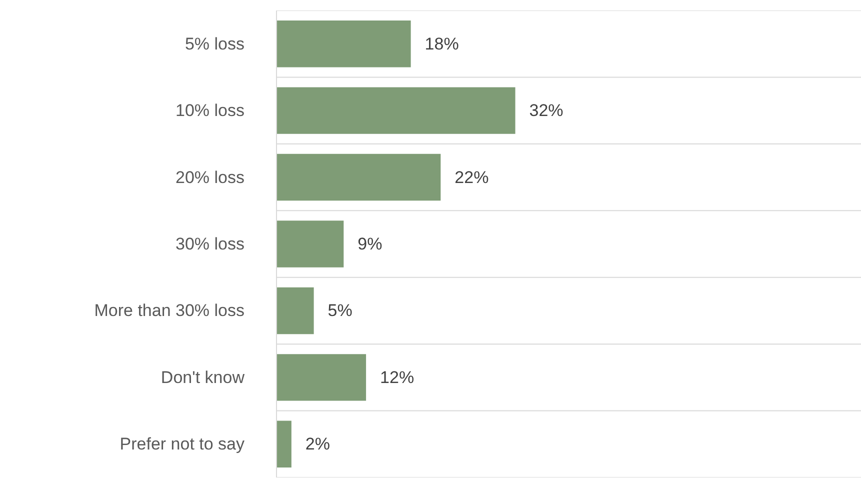 This screenshot has height=485, width=861. I want to click on y-tick-label: 10% loss, so click(210, 110).